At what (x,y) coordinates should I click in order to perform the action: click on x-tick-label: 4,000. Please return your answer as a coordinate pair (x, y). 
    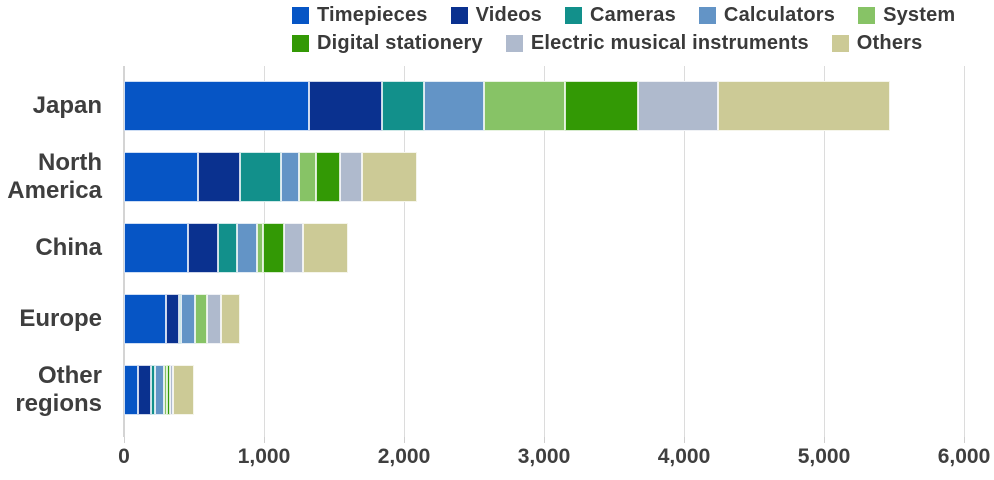
    Looking at the image, I should click on (684, 456).